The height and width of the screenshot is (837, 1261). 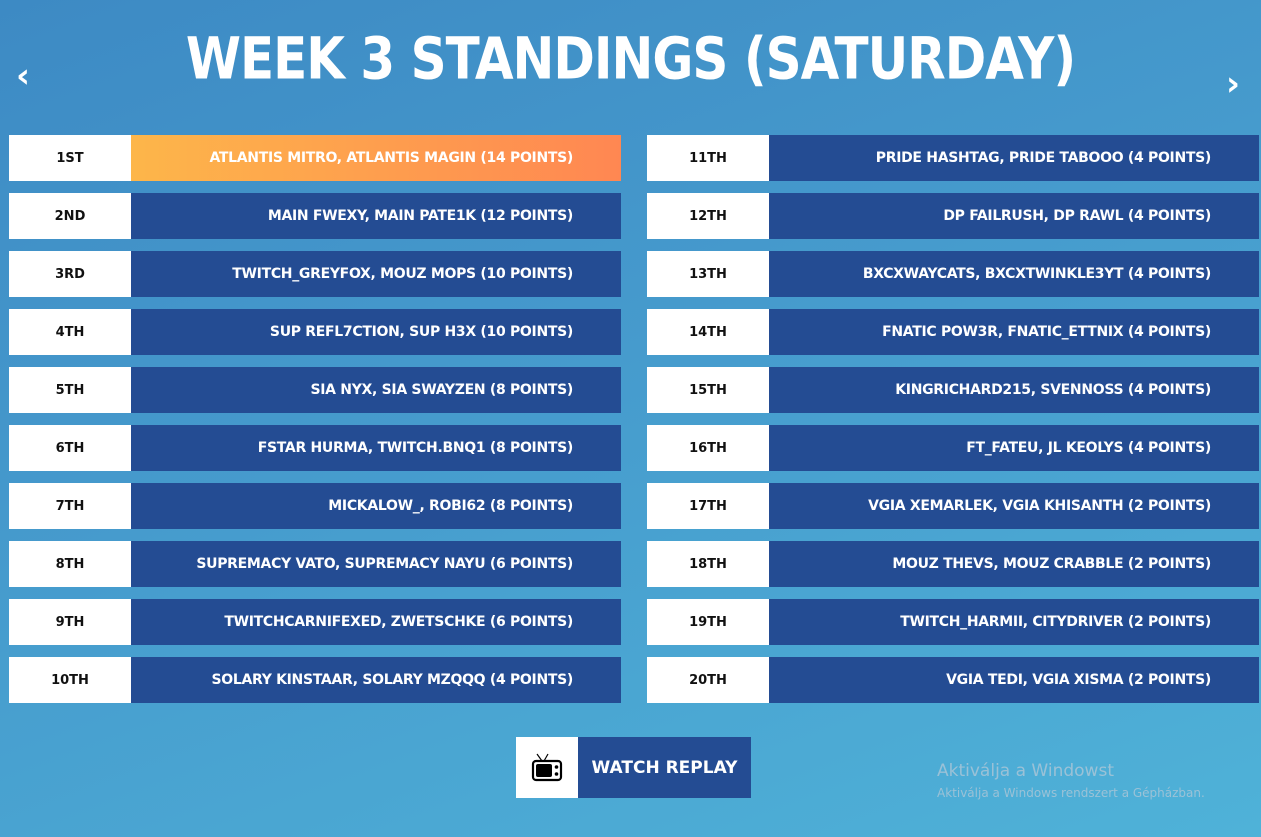 What do you see at coordinates (1014, 506) in the screenshot?
I see `team-cell: VGIA XEMARLEK, VGIA KHISANTH (2 POINTS)` at bounding box center [1014, 506].